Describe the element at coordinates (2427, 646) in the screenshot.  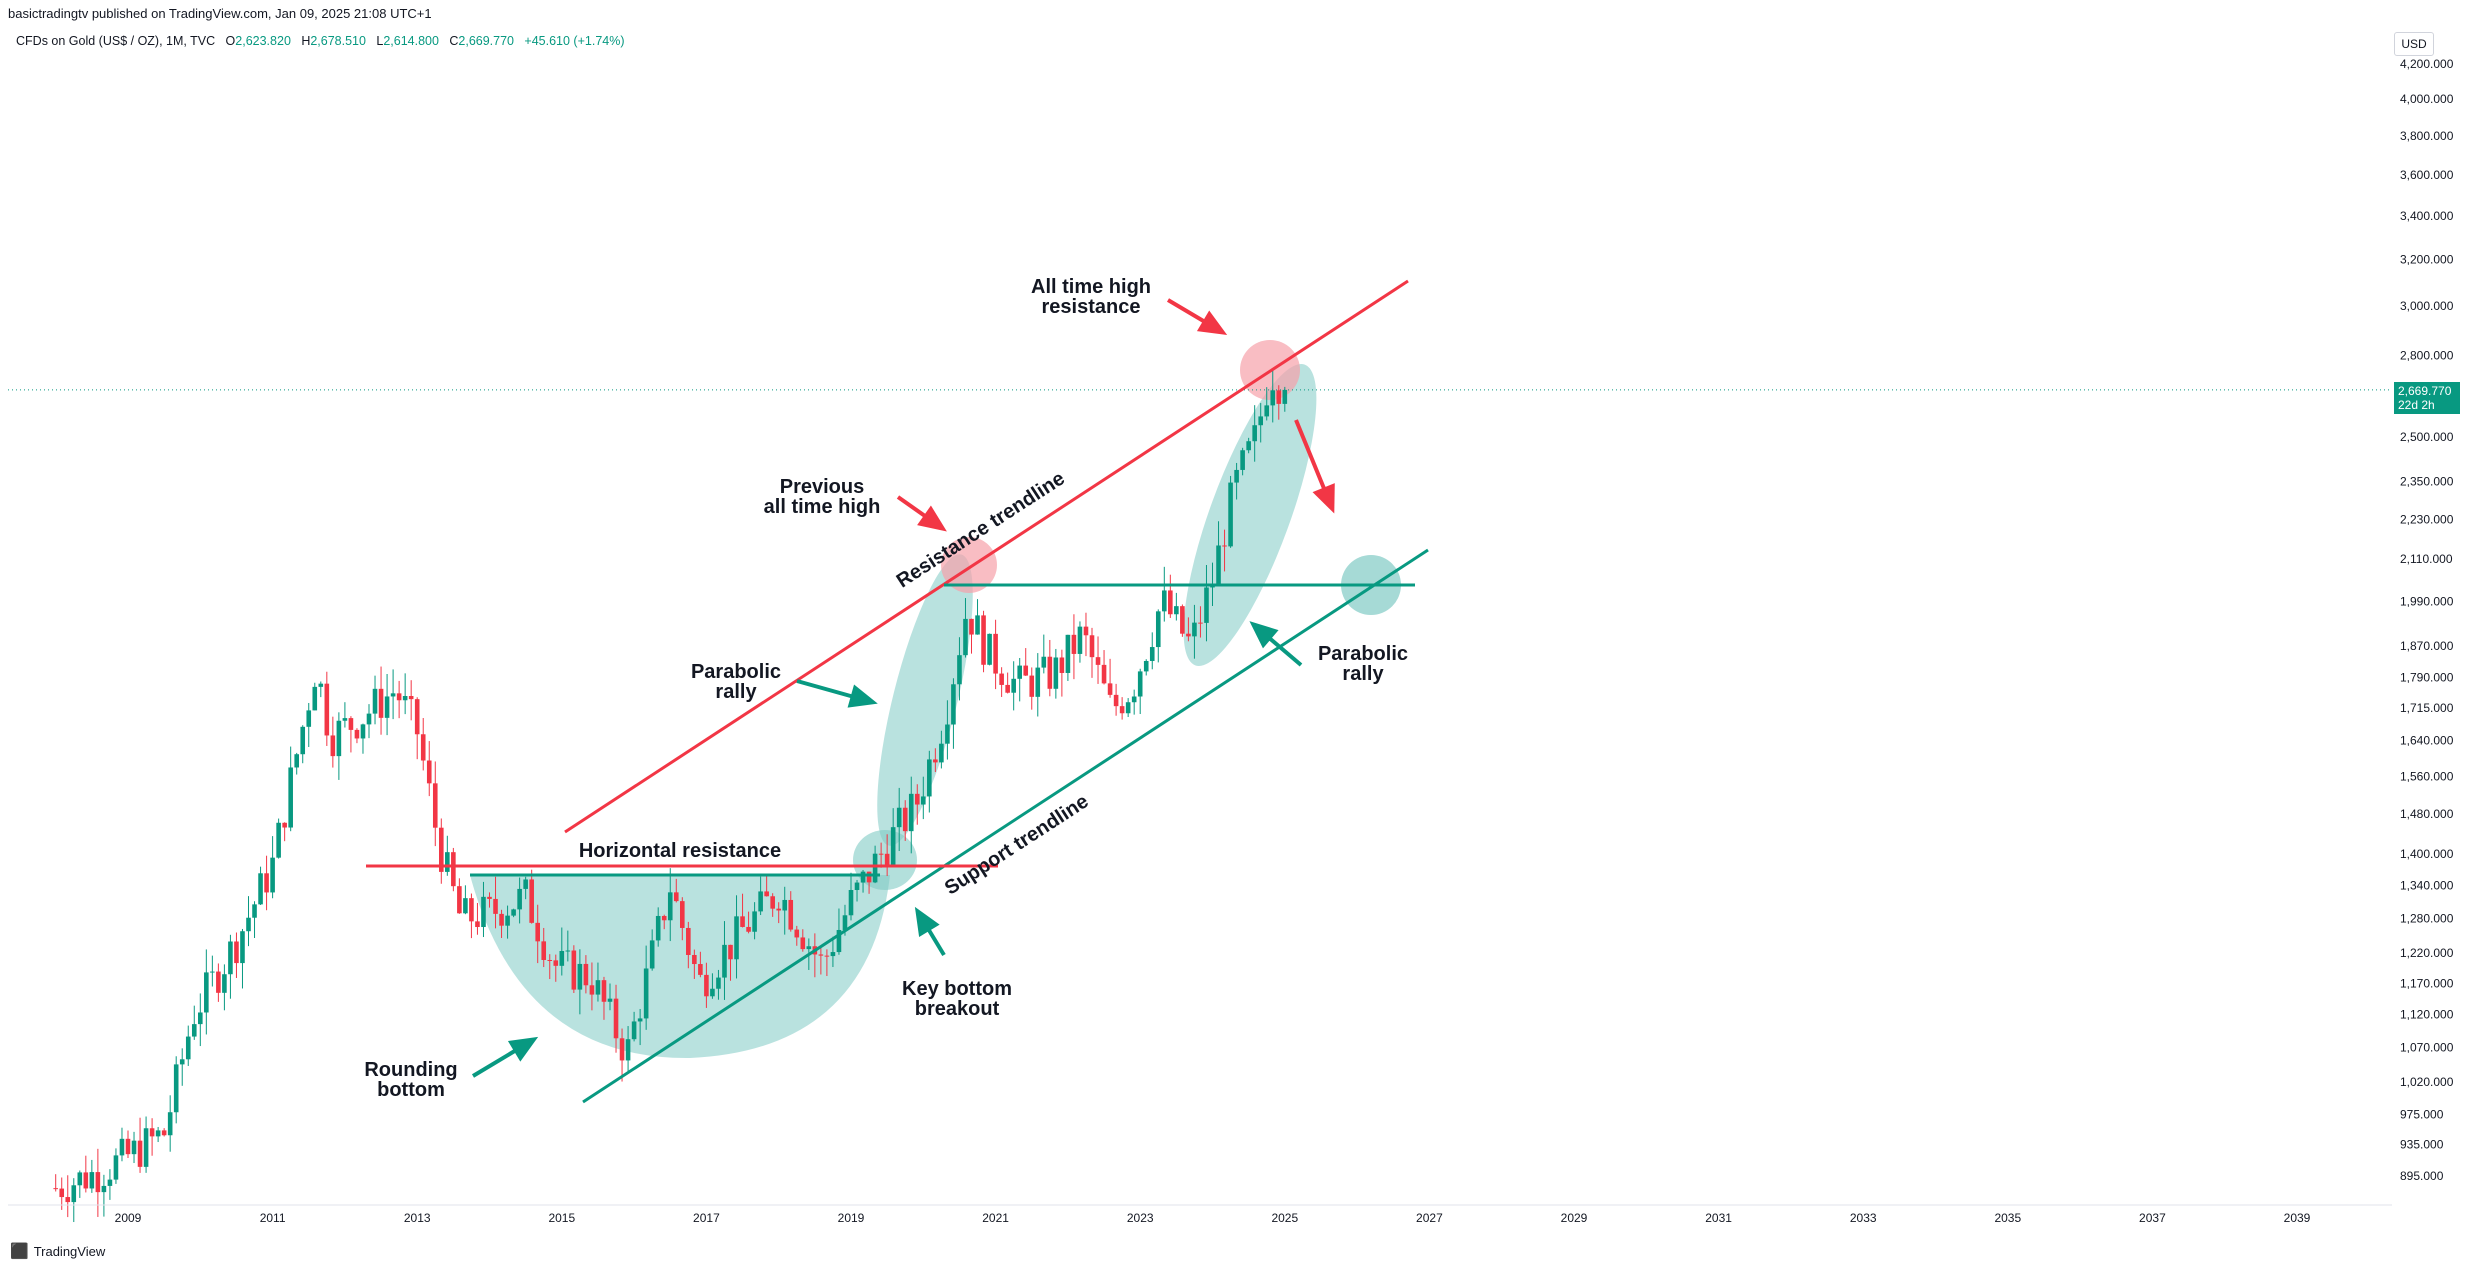
I see `price-tick-label: 1,870.000` at that location.